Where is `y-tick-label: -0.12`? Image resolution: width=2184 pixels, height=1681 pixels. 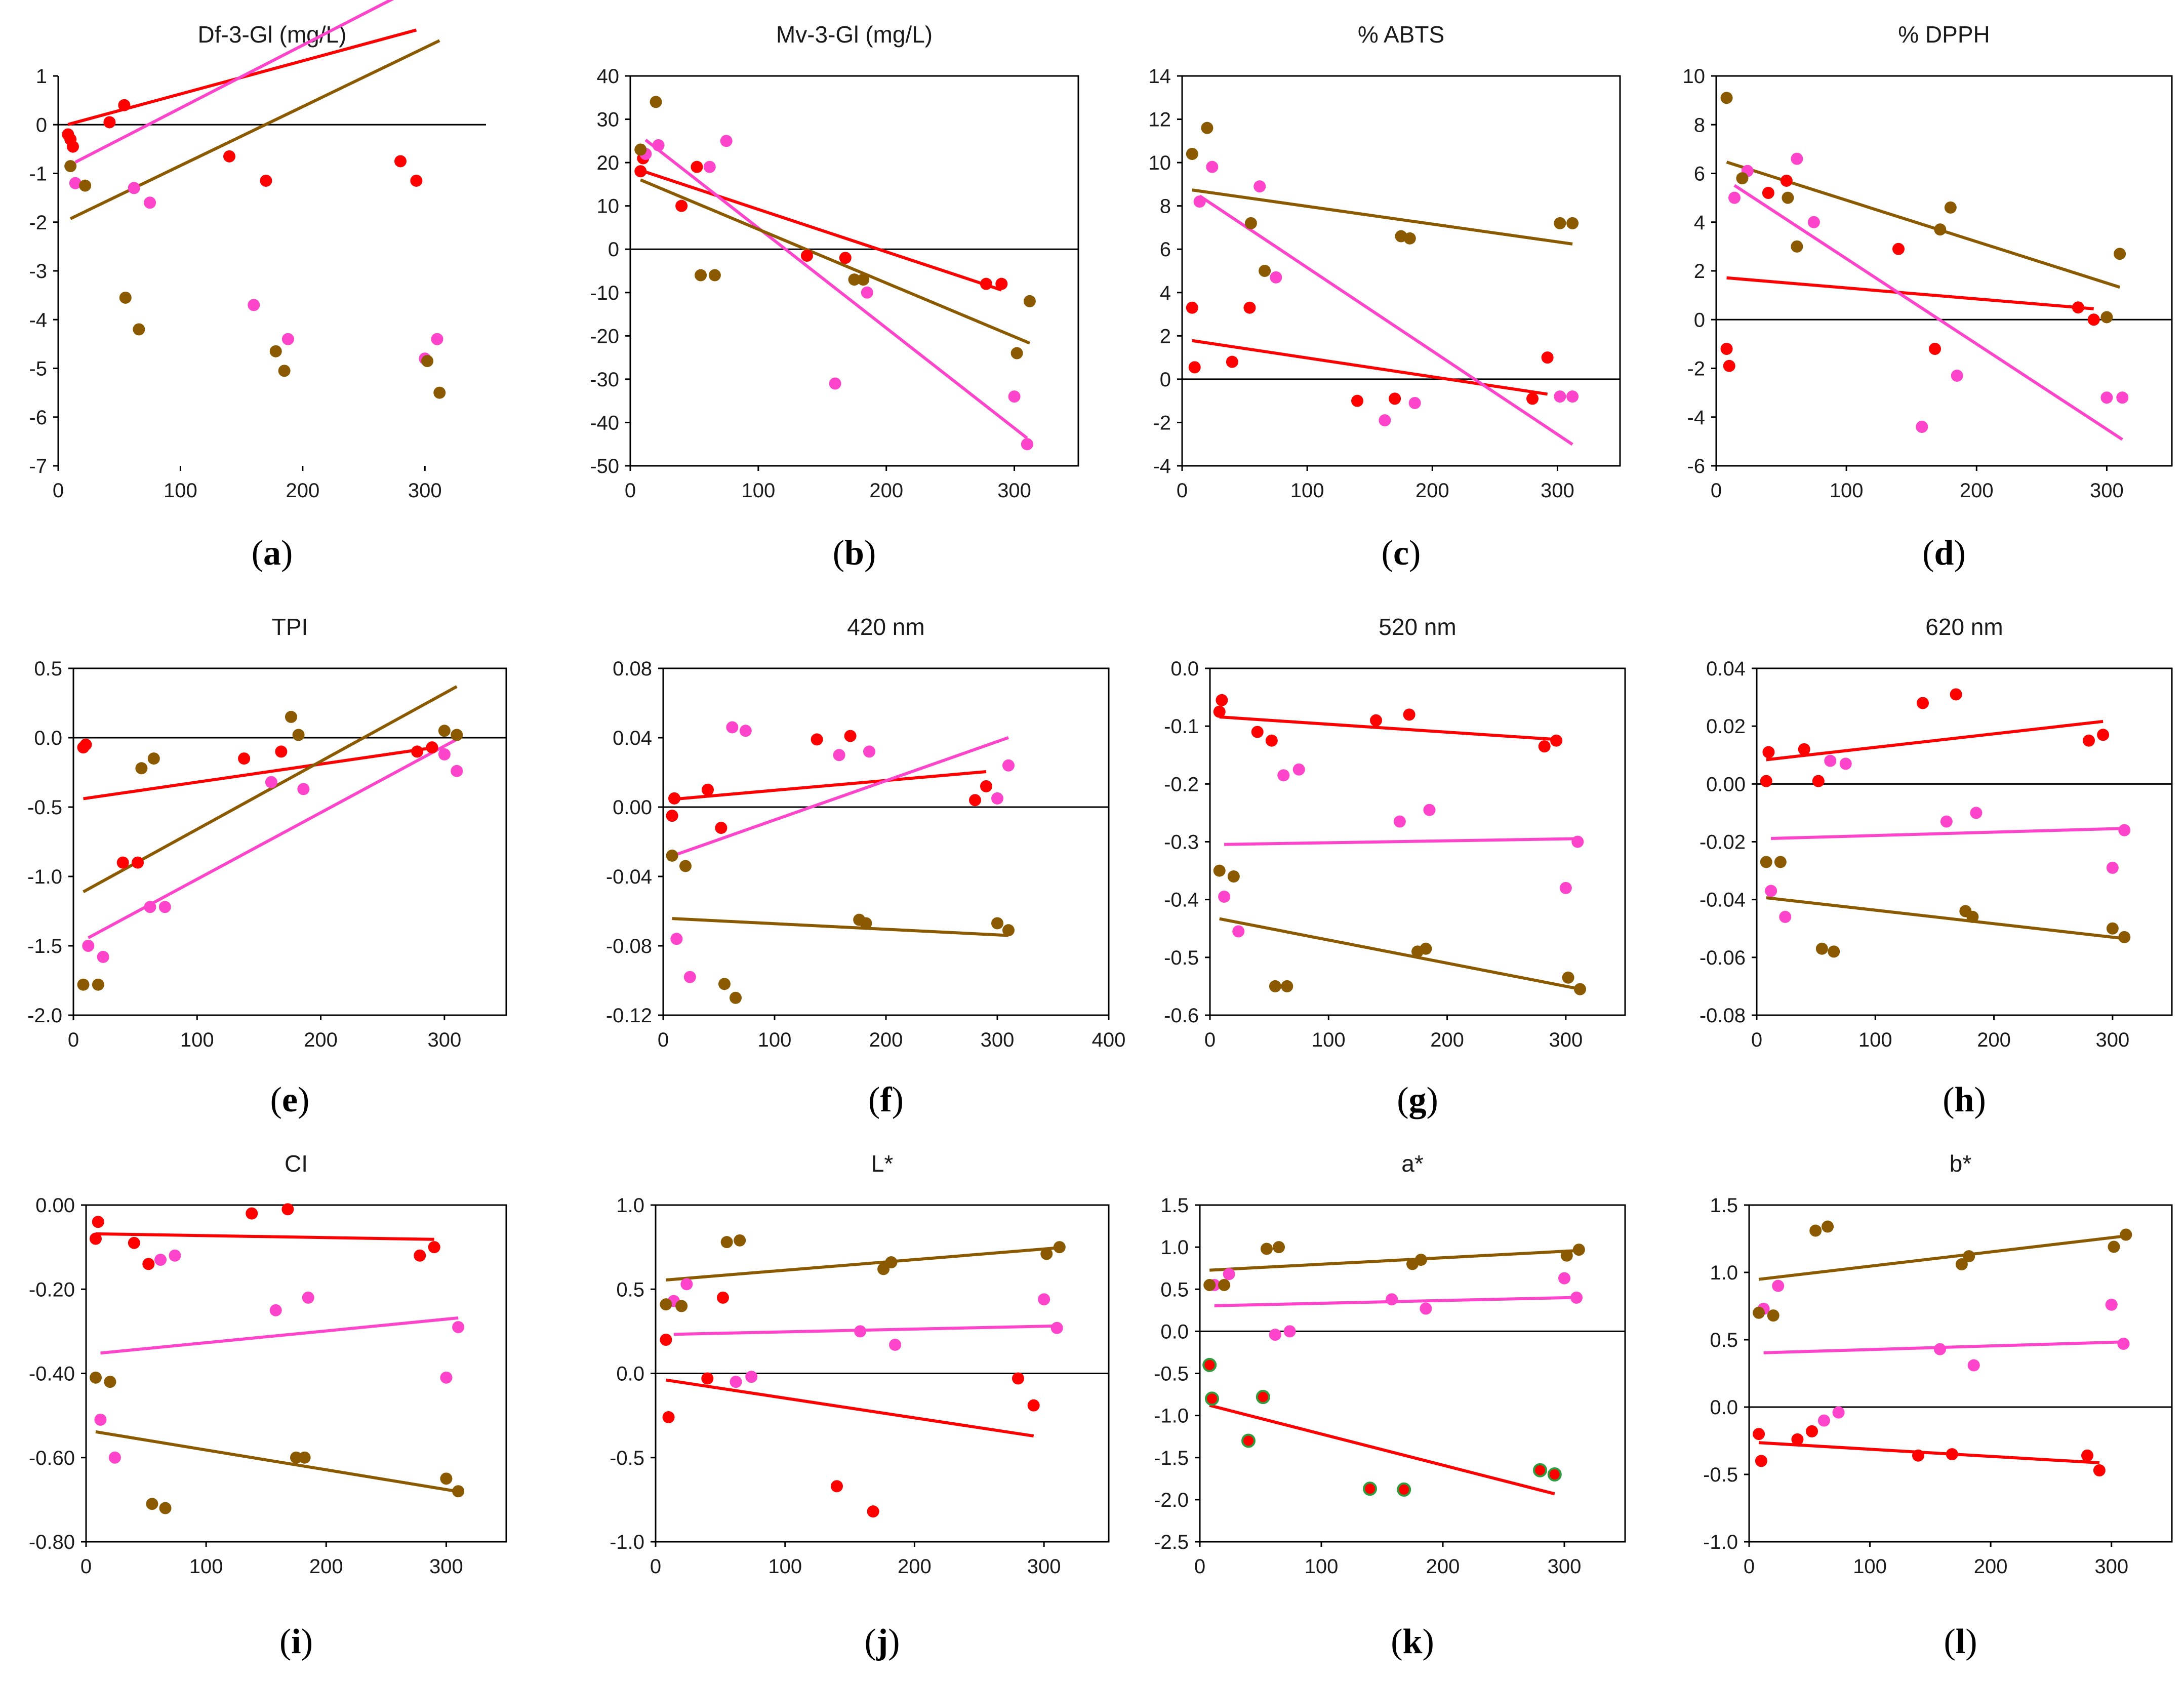
y-tick-label: -0.12 is located at coordinates (629, 1016).